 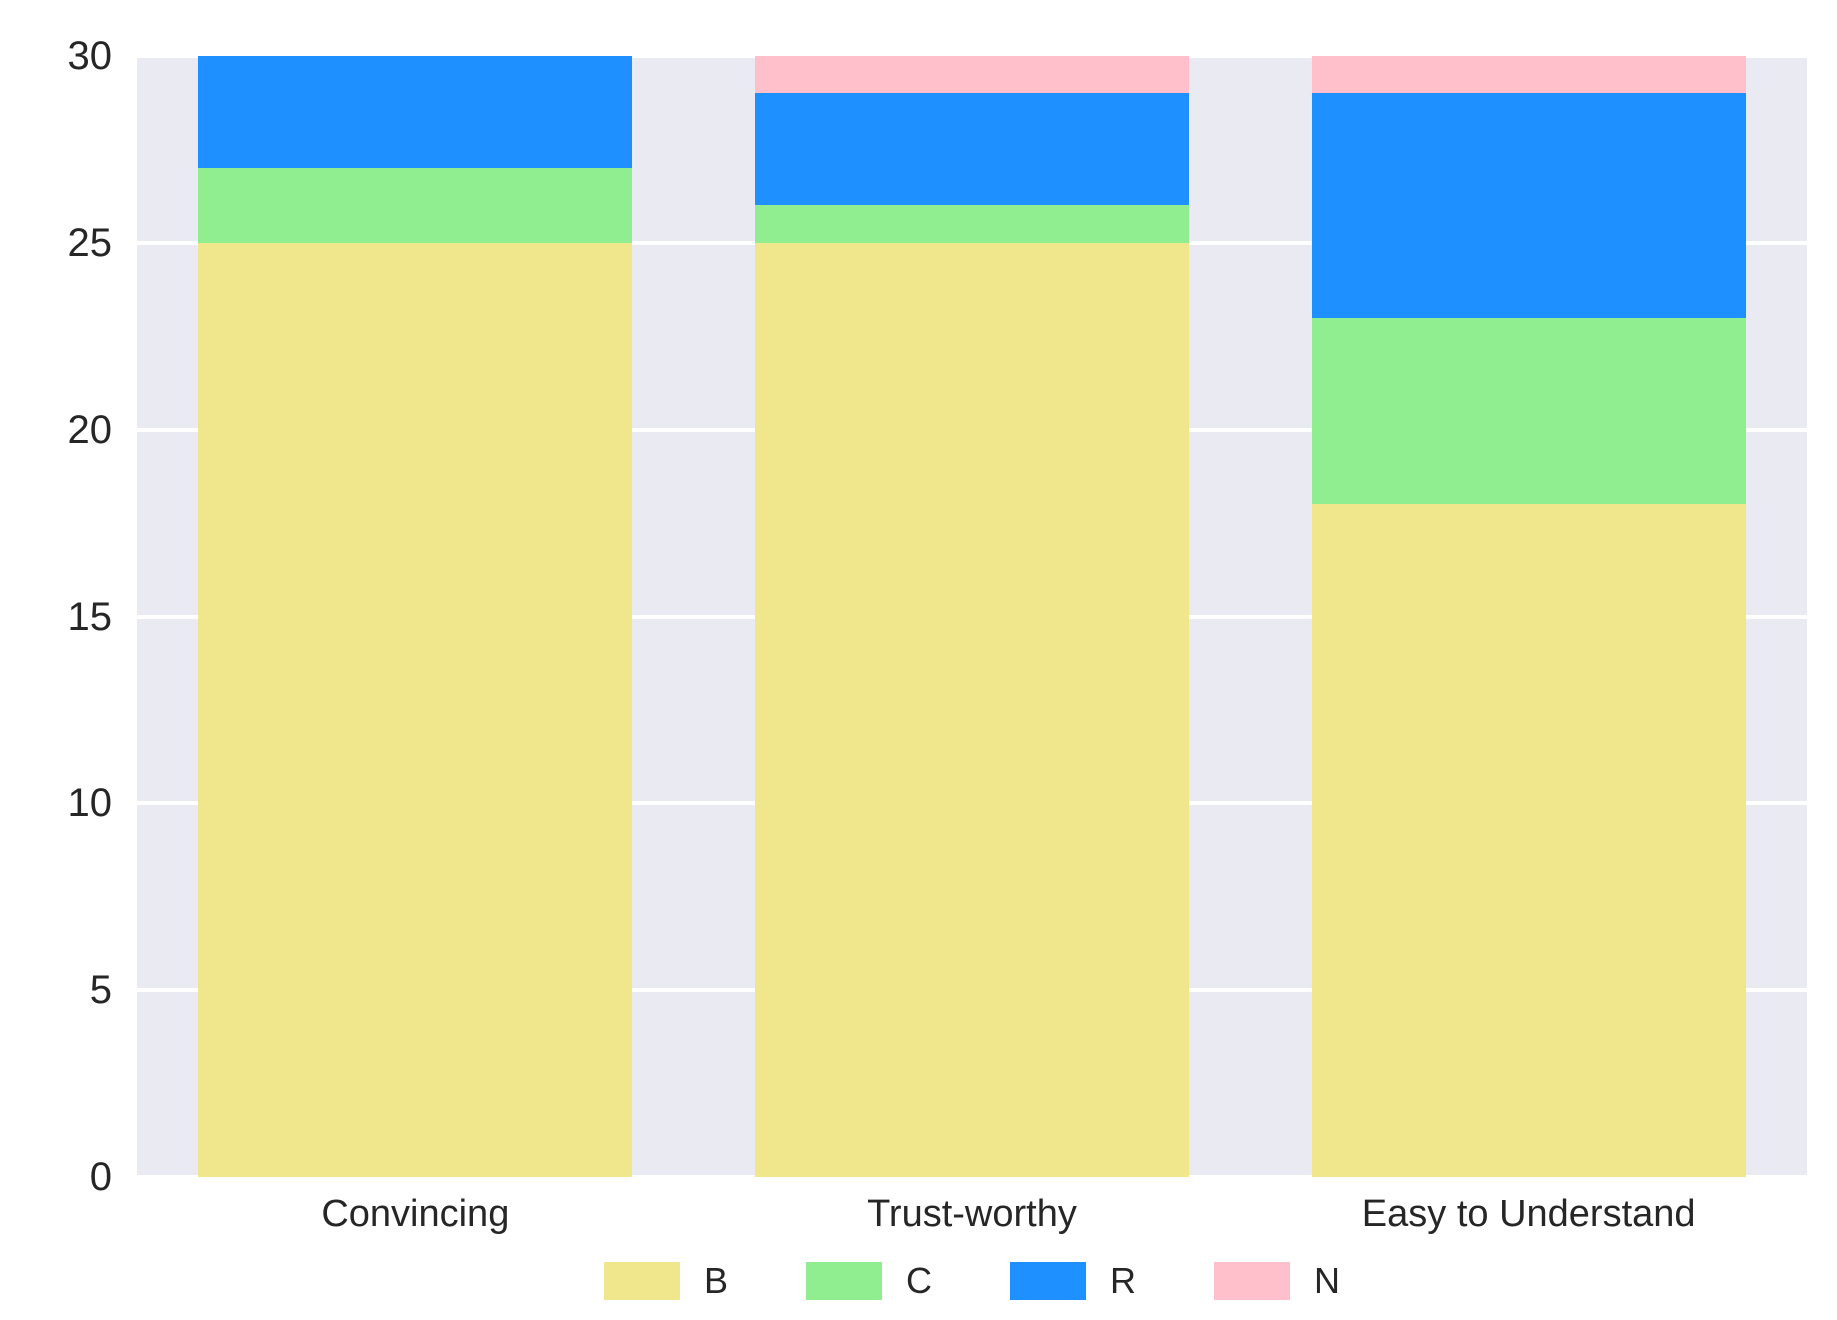 What do you see at coordinates (90, 803) in the screenshot?
I see `y-tick-label-10: 10` at bounding box center [90, 803].